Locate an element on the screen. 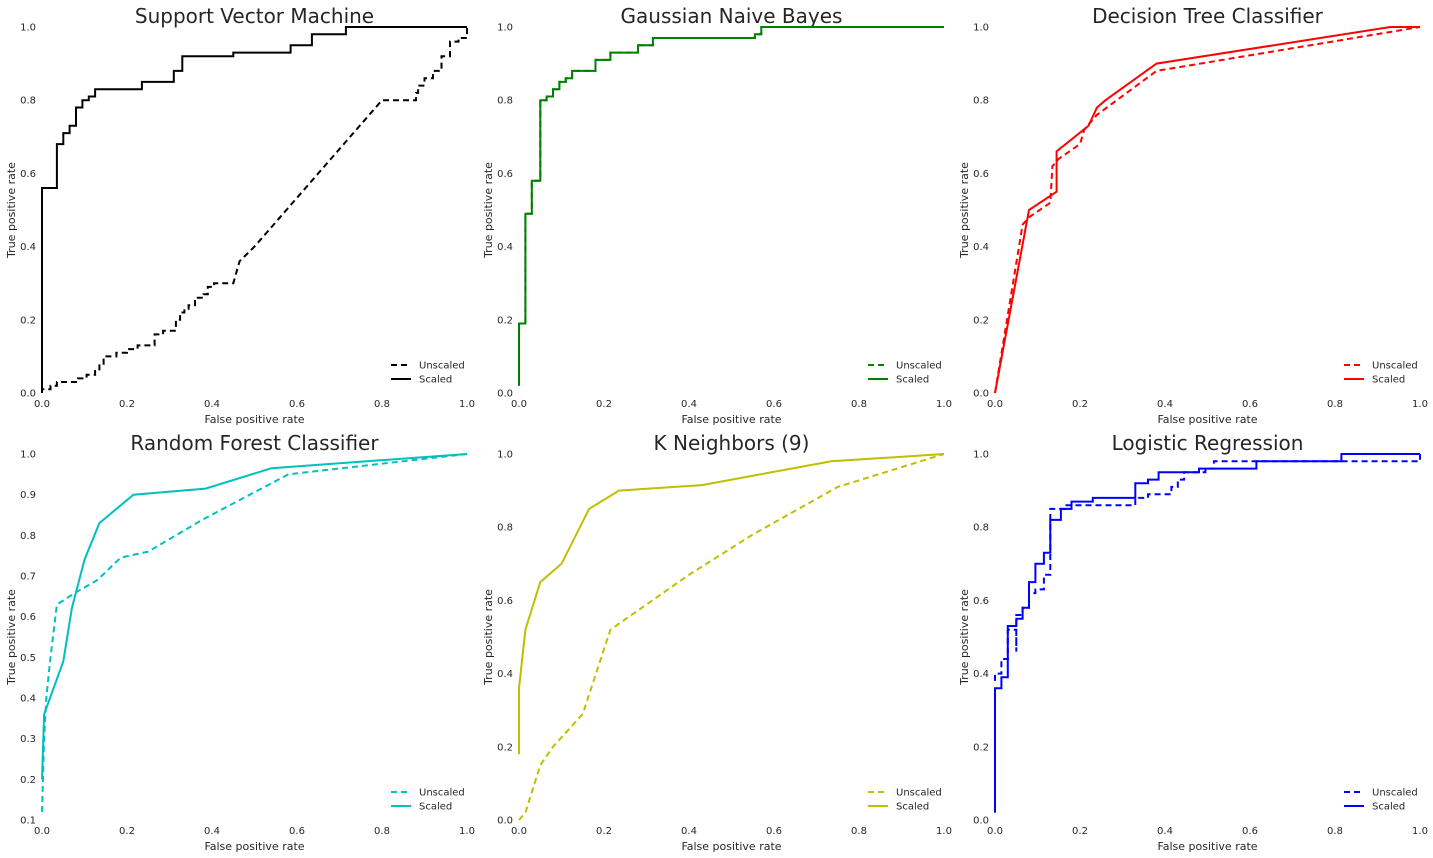 The height and width of the screenshot is (858, 1433). chart-title: K Neighbors (9) is located at coordinates (732, 443).